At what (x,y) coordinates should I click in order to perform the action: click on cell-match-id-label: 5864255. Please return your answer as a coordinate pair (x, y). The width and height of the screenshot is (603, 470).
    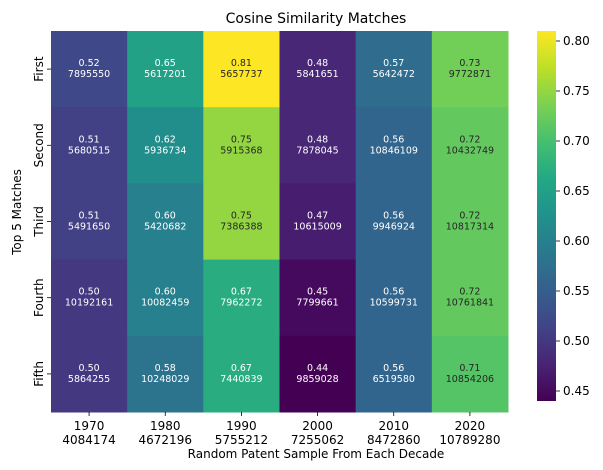
    Looking at the image, I should click on (89, 379).